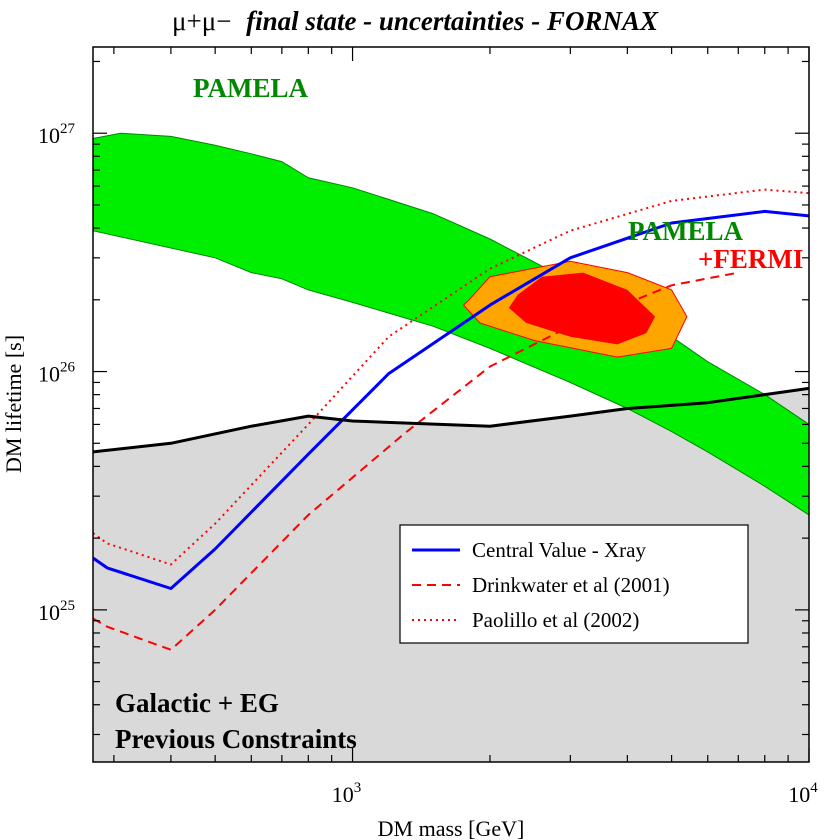  Describe the element at coordinates (582, 308) in the screenshot. I see `fermi-region-inner` at that location.